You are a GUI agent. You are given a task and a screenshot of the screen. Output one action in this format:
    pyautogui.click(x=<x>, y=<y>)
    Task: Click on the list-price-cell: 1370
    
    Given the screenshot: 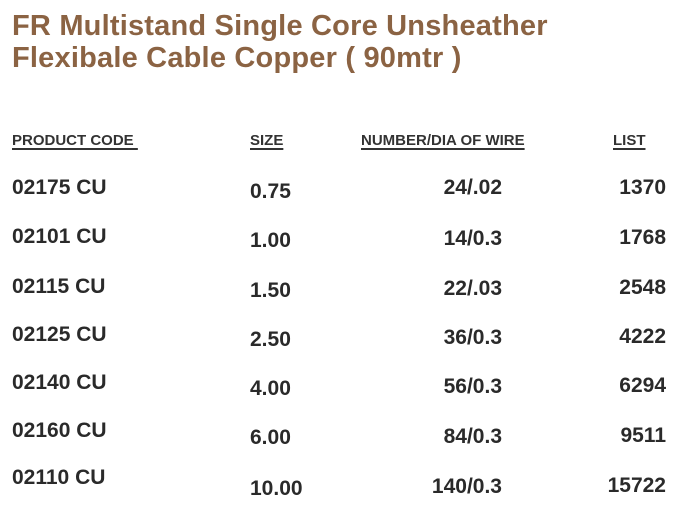 What is the action you would take?
    pyautogui.click(x=642, y=187)
    